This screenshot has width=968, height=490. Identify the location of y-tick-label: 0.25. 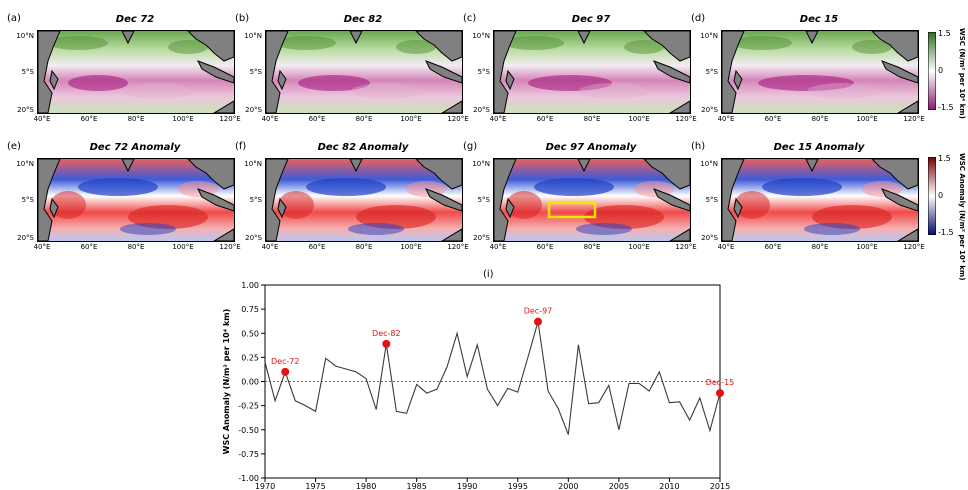
(250, 357).